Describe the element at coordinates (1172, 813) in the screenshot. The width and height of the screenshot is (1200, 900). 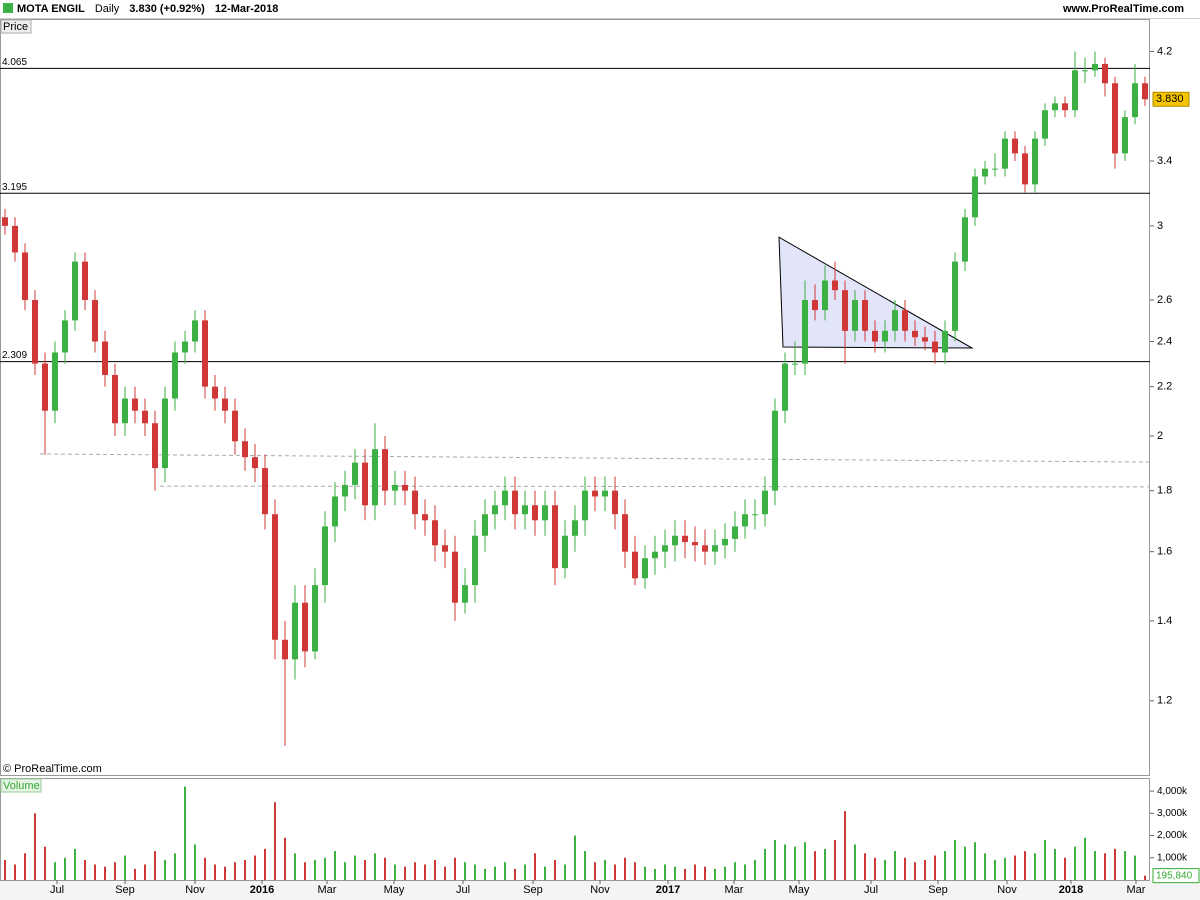
I see `y-tick-label: 3,000k` at that location.